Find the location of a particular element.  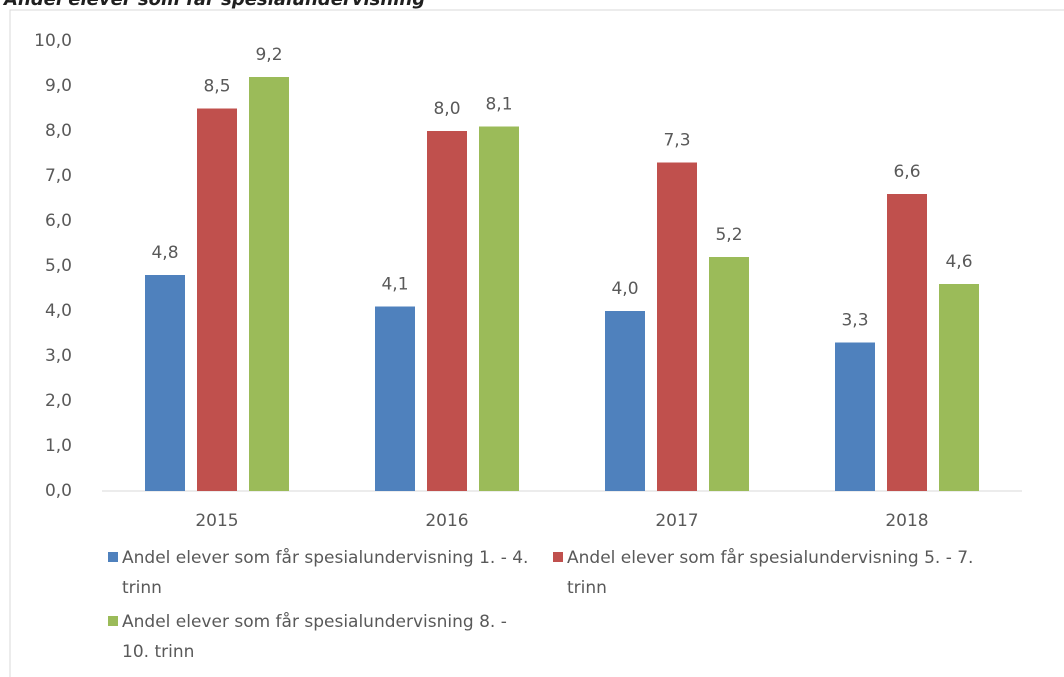

x-tick-label: 2015 is located at coordinates (216, 521).